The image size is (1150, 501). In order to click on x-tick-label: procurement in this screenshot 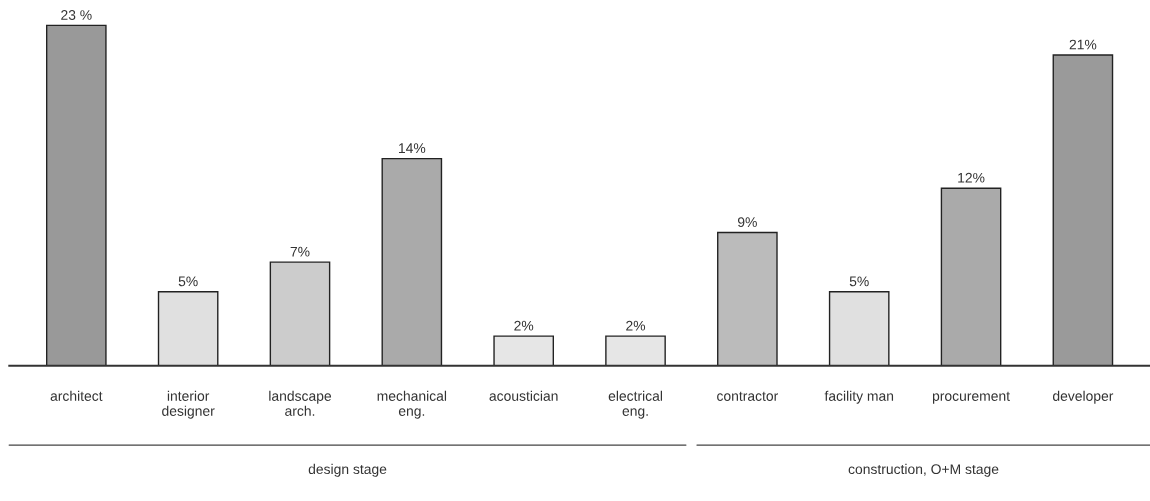, I will do `click(971, 397)`.